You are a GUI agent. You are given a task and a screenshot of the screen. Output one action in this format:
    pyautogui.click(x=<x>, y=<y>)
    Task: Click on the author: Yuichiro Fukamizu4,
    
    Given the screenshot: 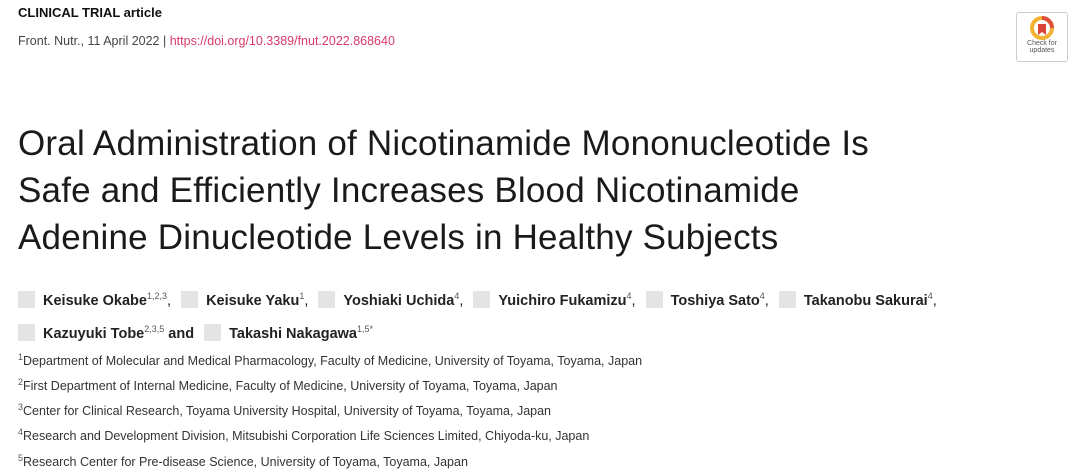 What is the action you would take?
    pyautogui.click(x=557, y=299)
    